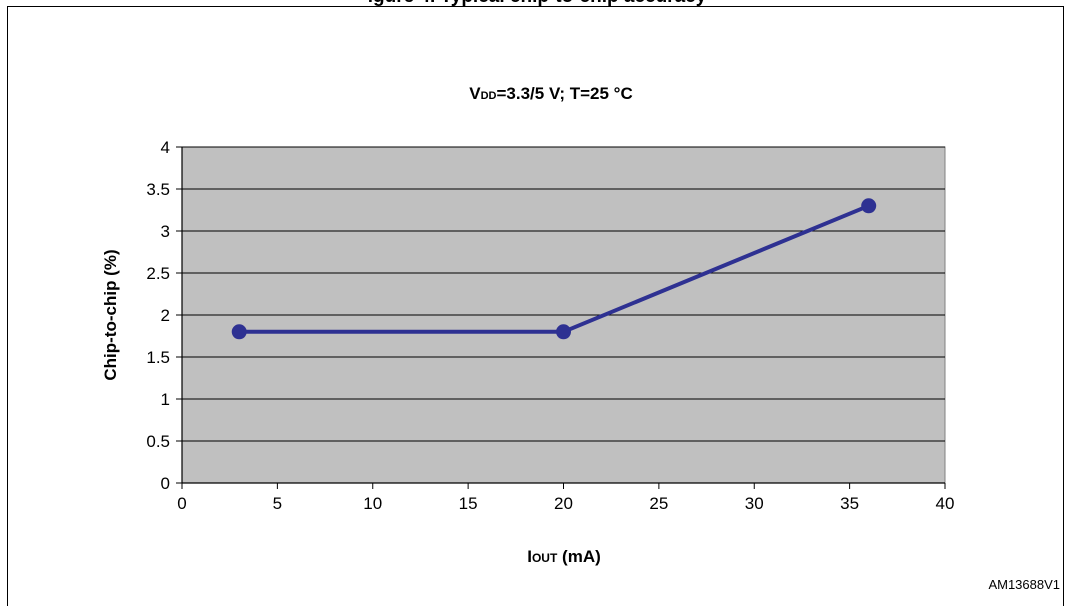  Describe the element at coordinates (658, 503) in the screenshot. I see `x-tick-label: 25` at that location.